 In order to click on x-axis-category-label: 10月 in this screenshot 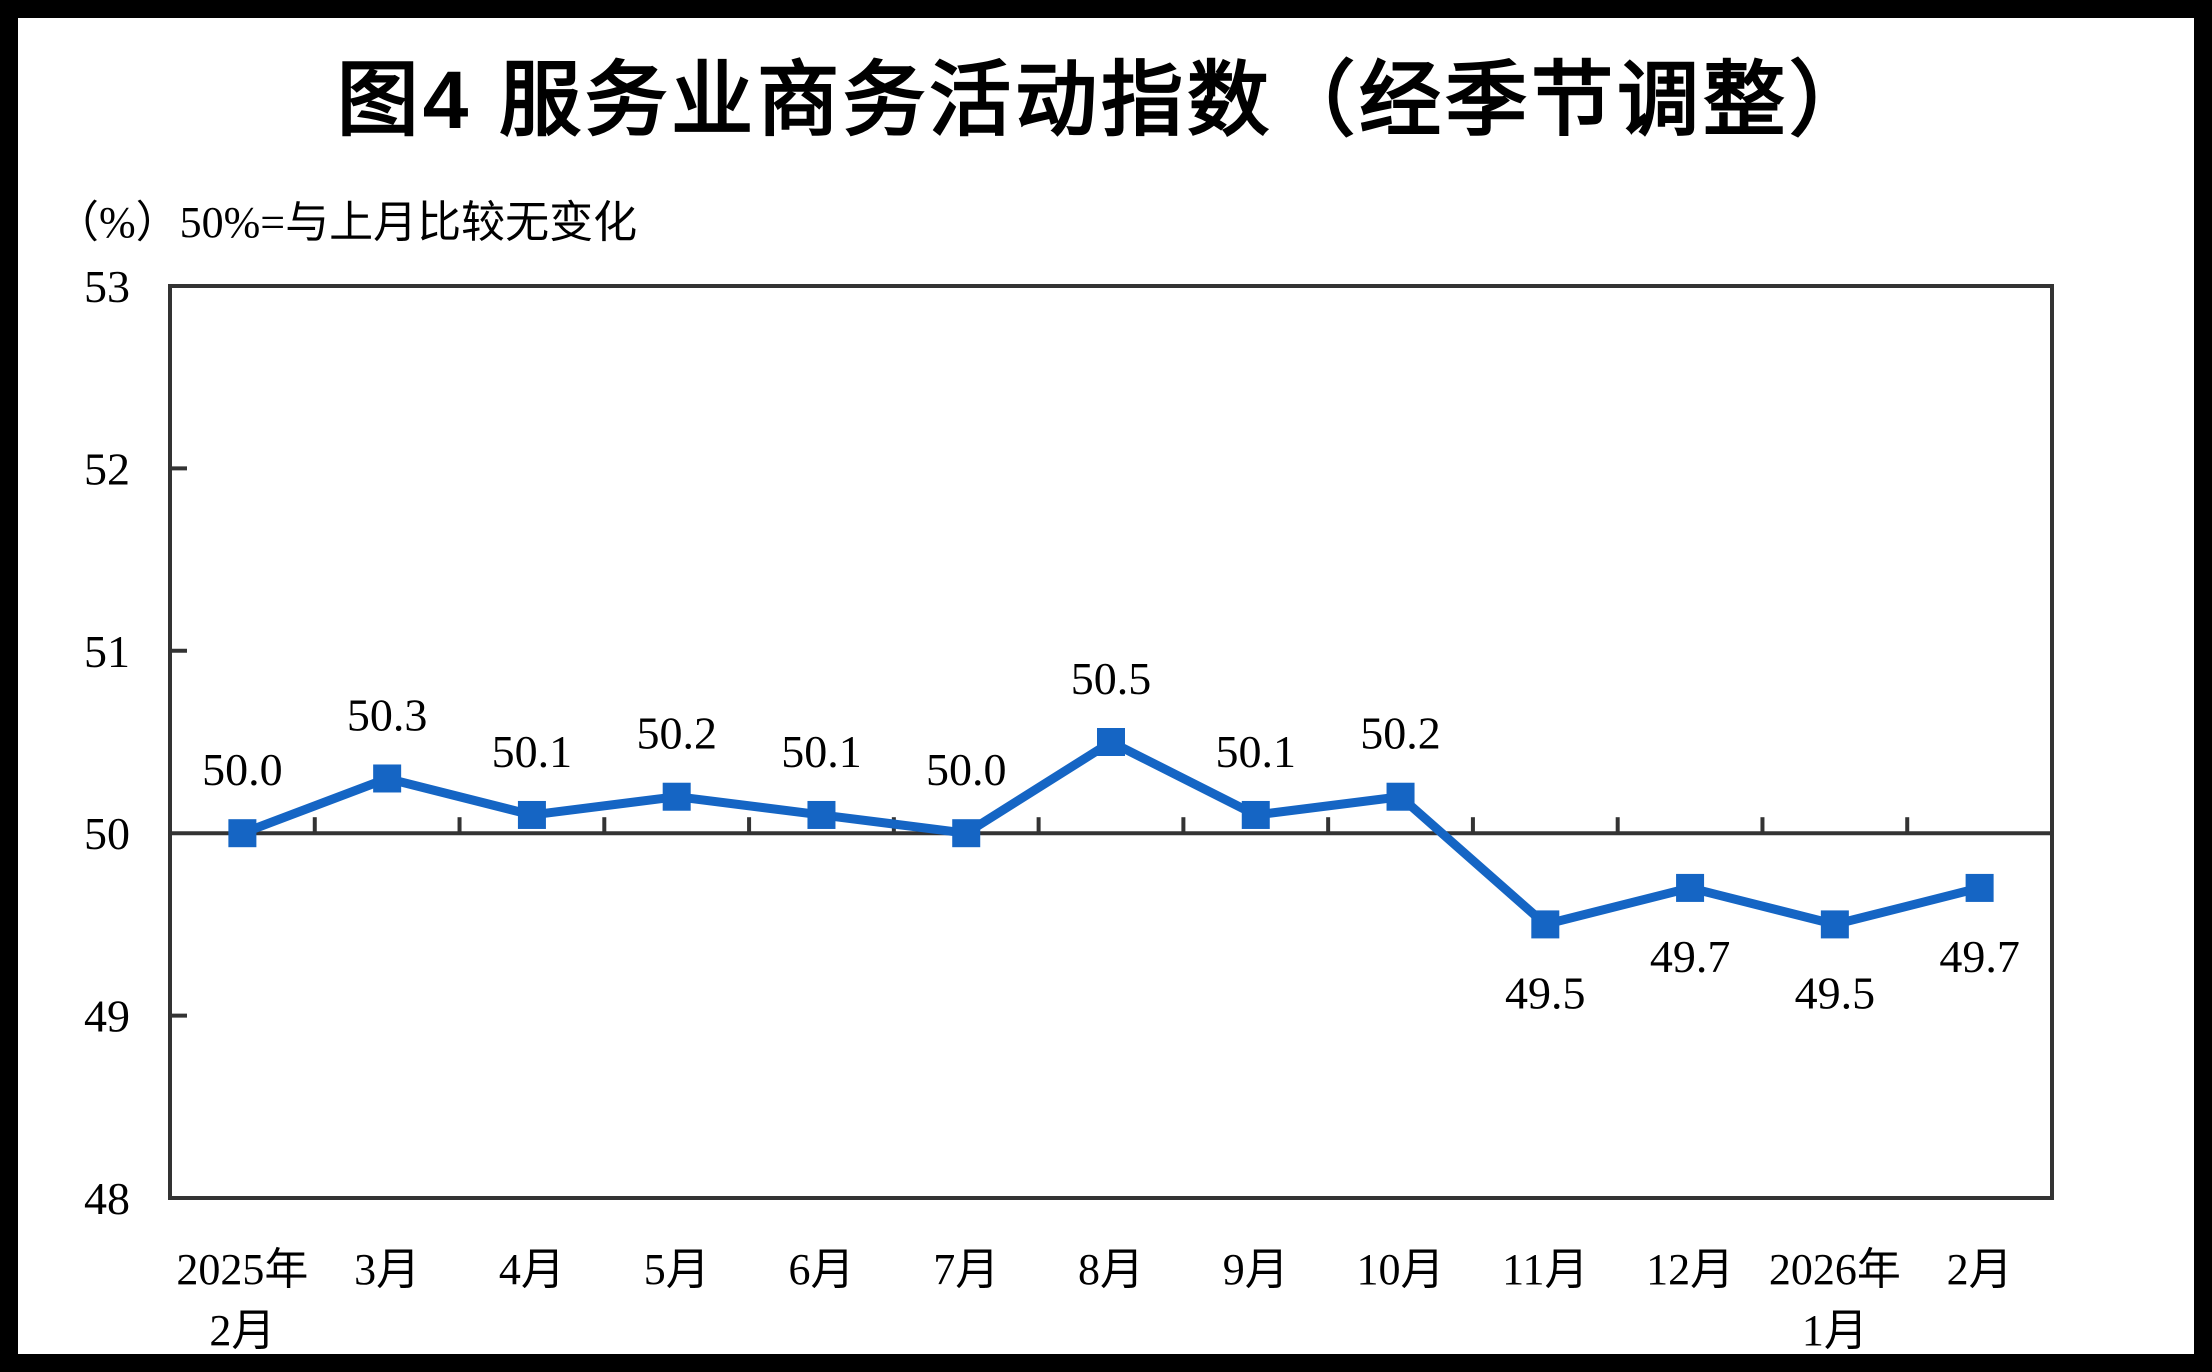, I will do `click(1401, 1269)`.